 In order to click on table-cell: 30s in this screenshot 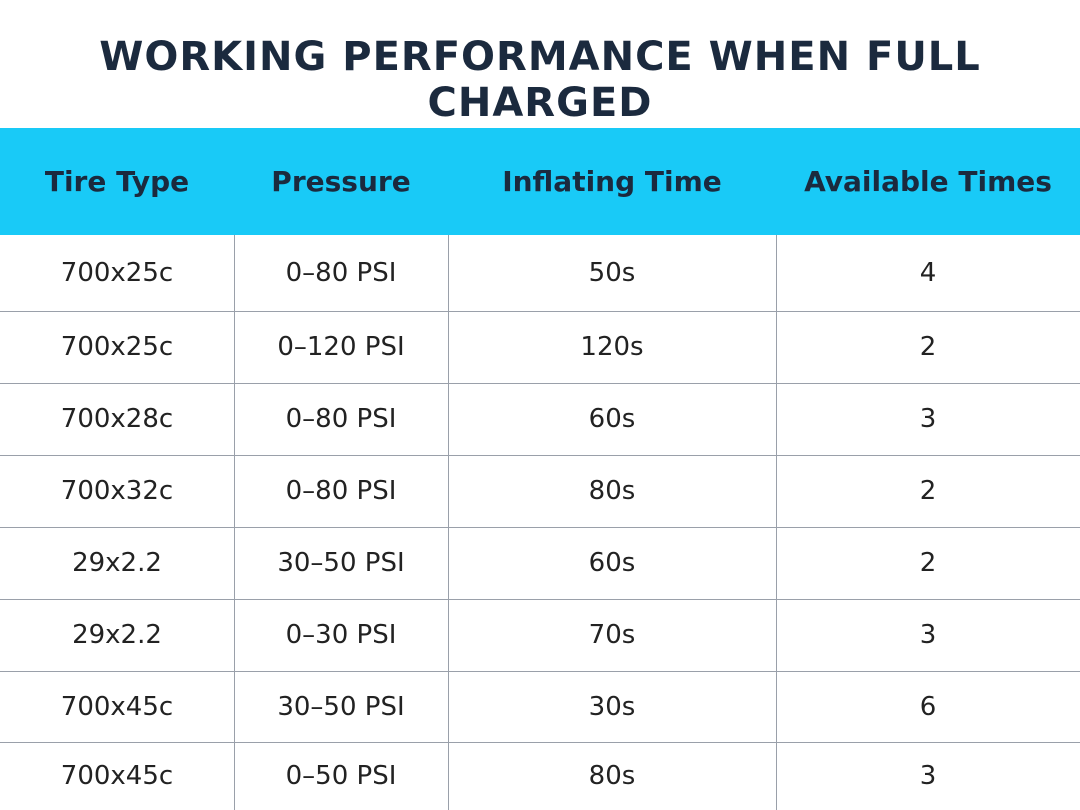, I will do `click(612, 706)`.